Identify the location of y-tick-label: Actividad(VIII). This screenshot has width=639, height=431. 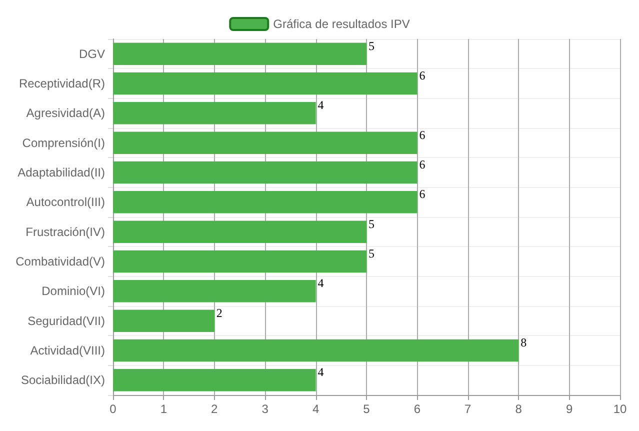
(67, 351).